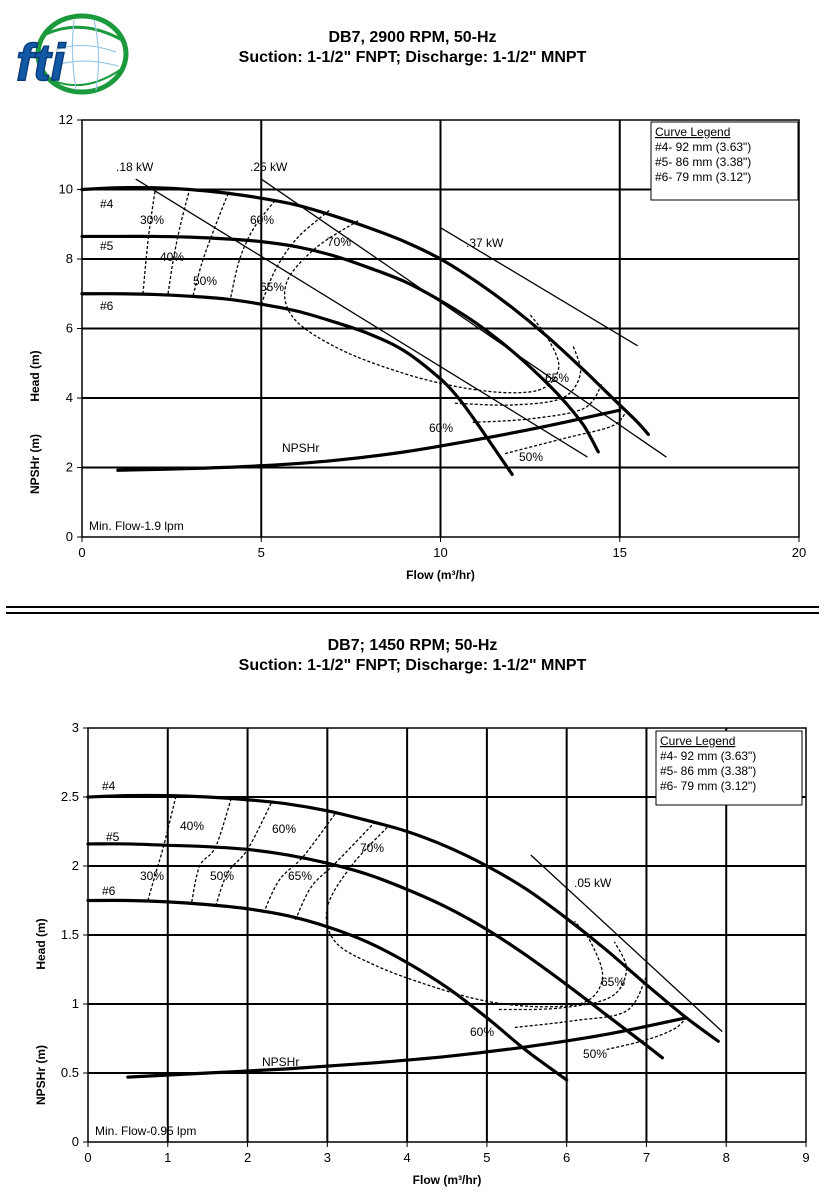 This screenshot has height=1200, width=825. I want to click on chart2-series-npshr, so click(407, 1047).